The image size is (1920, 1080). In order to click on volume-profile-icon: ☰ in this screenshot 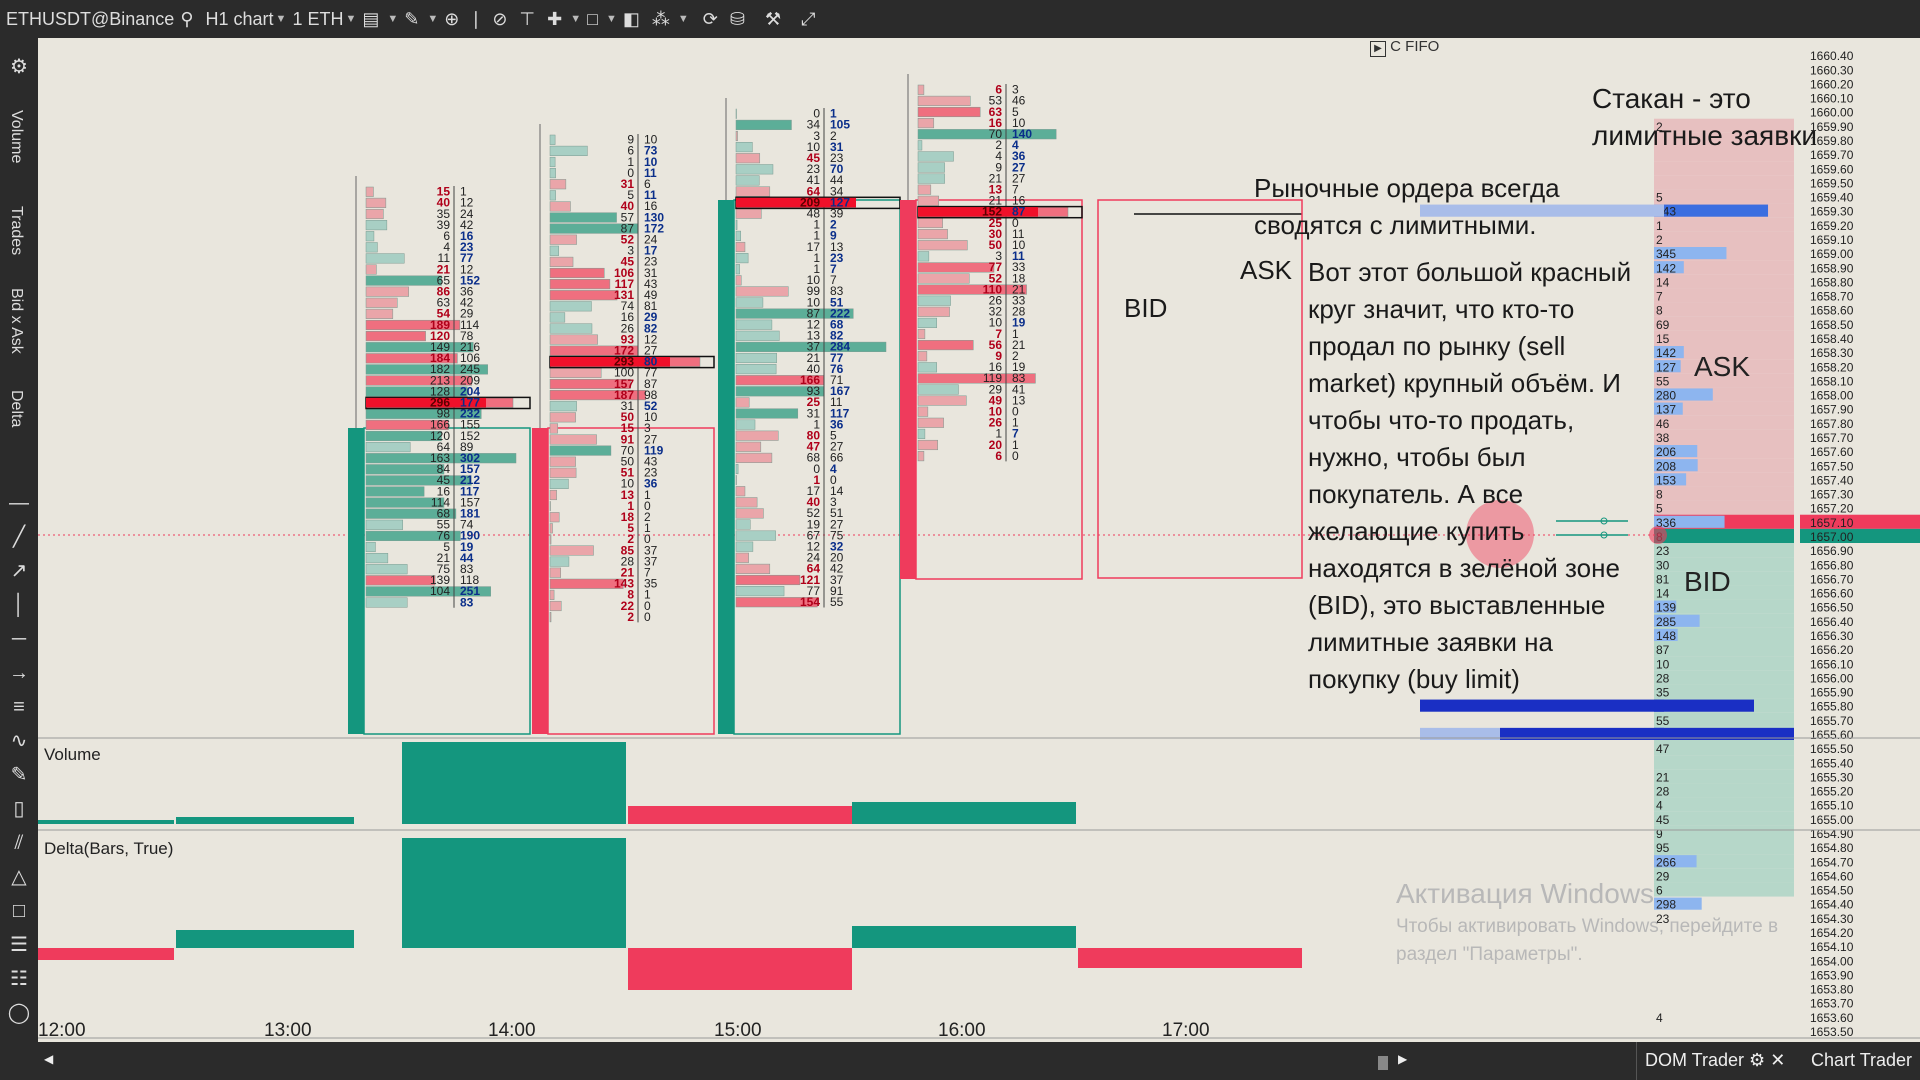, I will do `click(19, 945)`.